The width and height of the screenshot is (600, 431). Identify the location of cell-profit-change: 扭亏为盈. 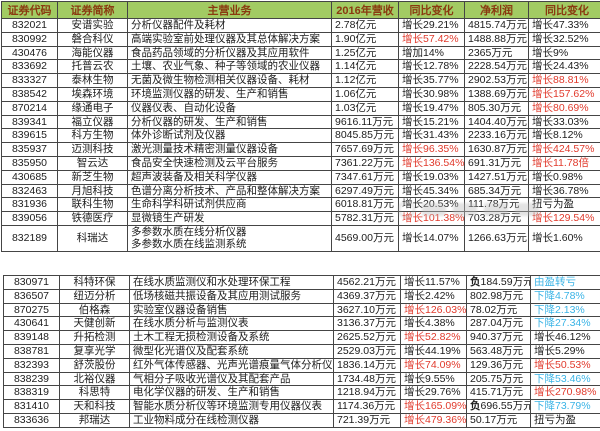
(565, 420).